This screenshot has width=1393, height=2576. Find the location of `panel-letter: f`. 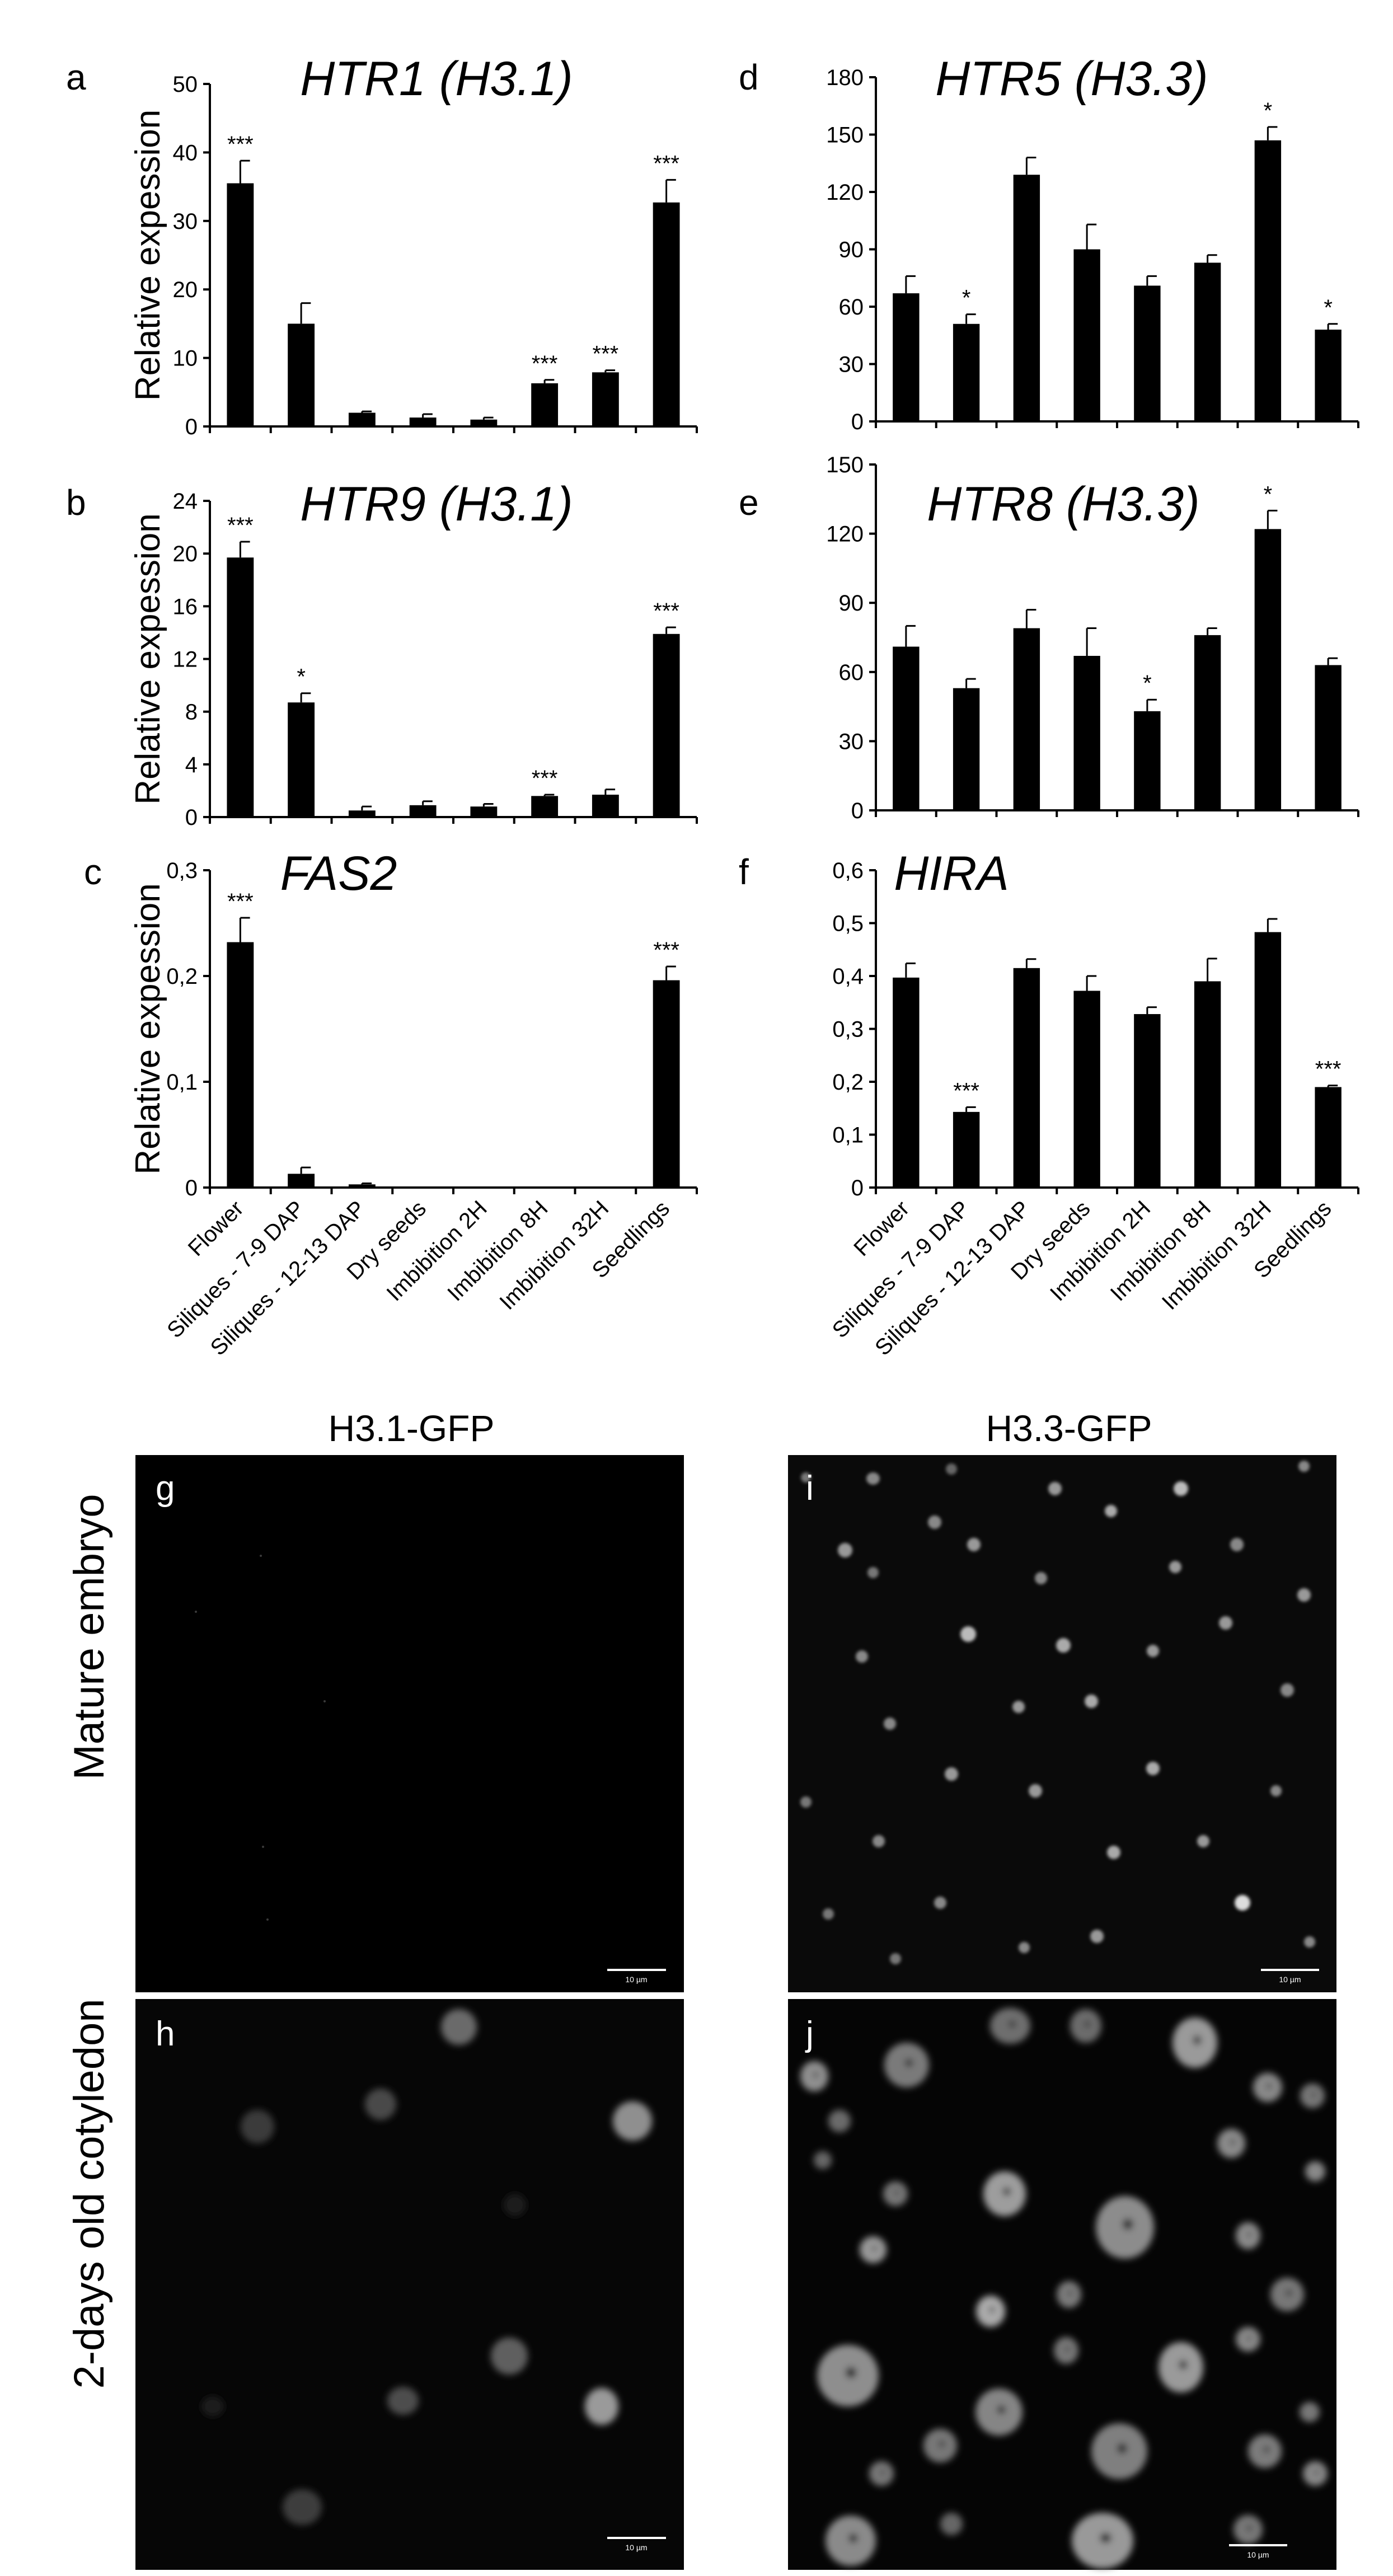

panel-letter: f is located at coordinates (744, 872).